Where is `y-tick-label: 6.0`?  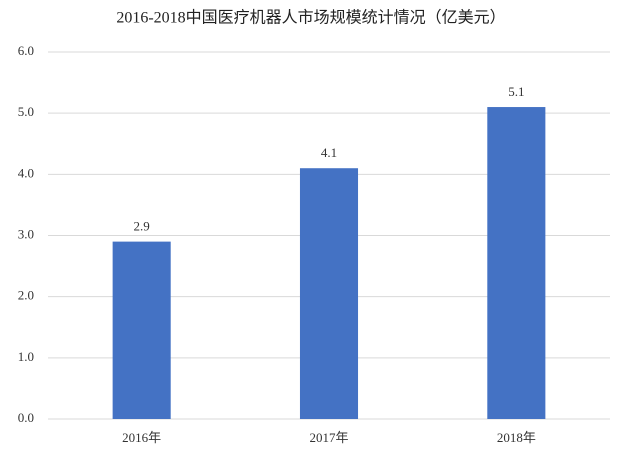 y-tick-label: 6.0 is located at coordinates (26, 50).